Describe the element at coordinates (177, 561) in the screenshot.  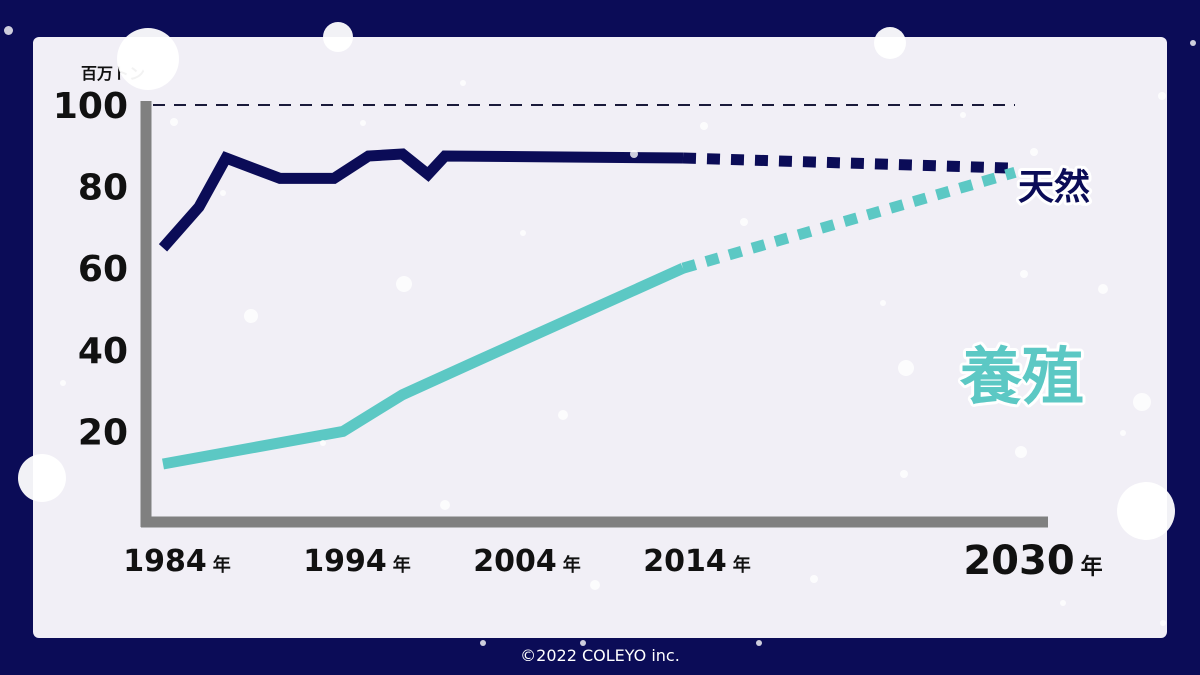
I see `x-tick-label-1984: 1984 年` at that location.